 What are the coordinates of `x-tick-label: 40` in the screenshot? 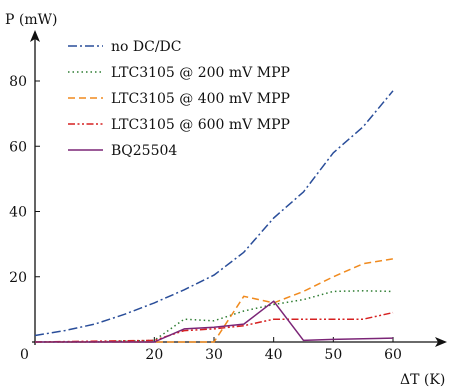 It's located at (274, 355).